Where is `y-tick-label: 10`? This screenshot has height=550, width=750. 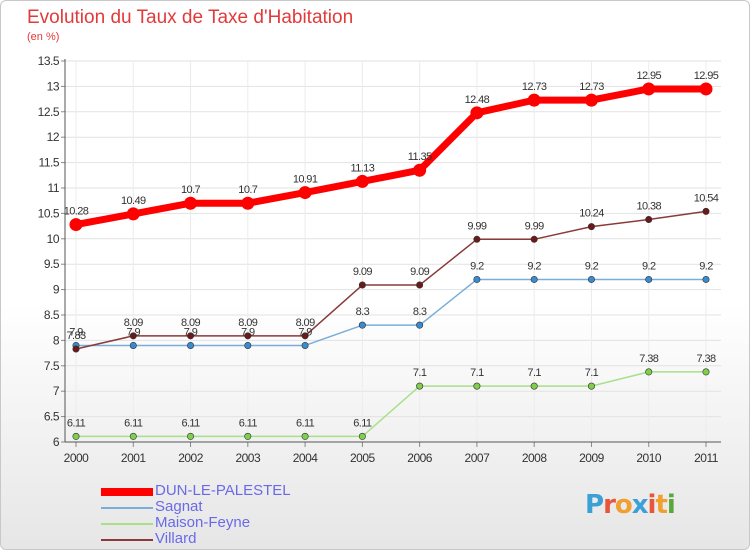
y-tick-label: 10 is located at coordinates (53, 239).